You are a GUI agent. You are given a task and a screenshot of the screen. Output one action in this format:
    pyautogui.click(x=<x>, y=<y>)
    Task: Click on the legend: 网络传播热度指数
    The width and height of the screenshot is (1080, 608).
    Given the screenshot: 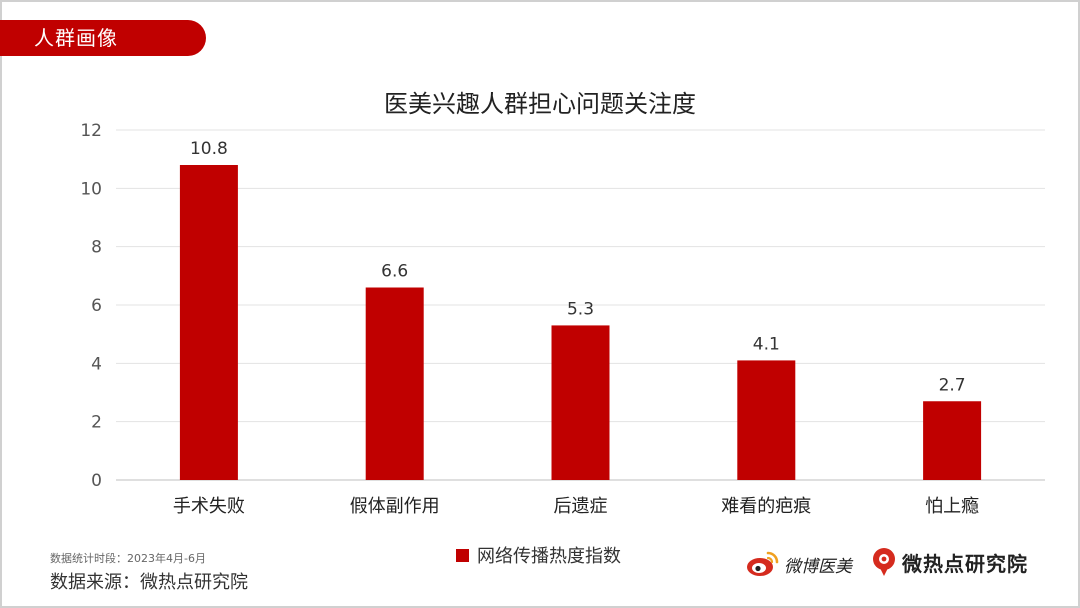 What is the action you would take?
    pyautogui.click(x=538, y=555)
    